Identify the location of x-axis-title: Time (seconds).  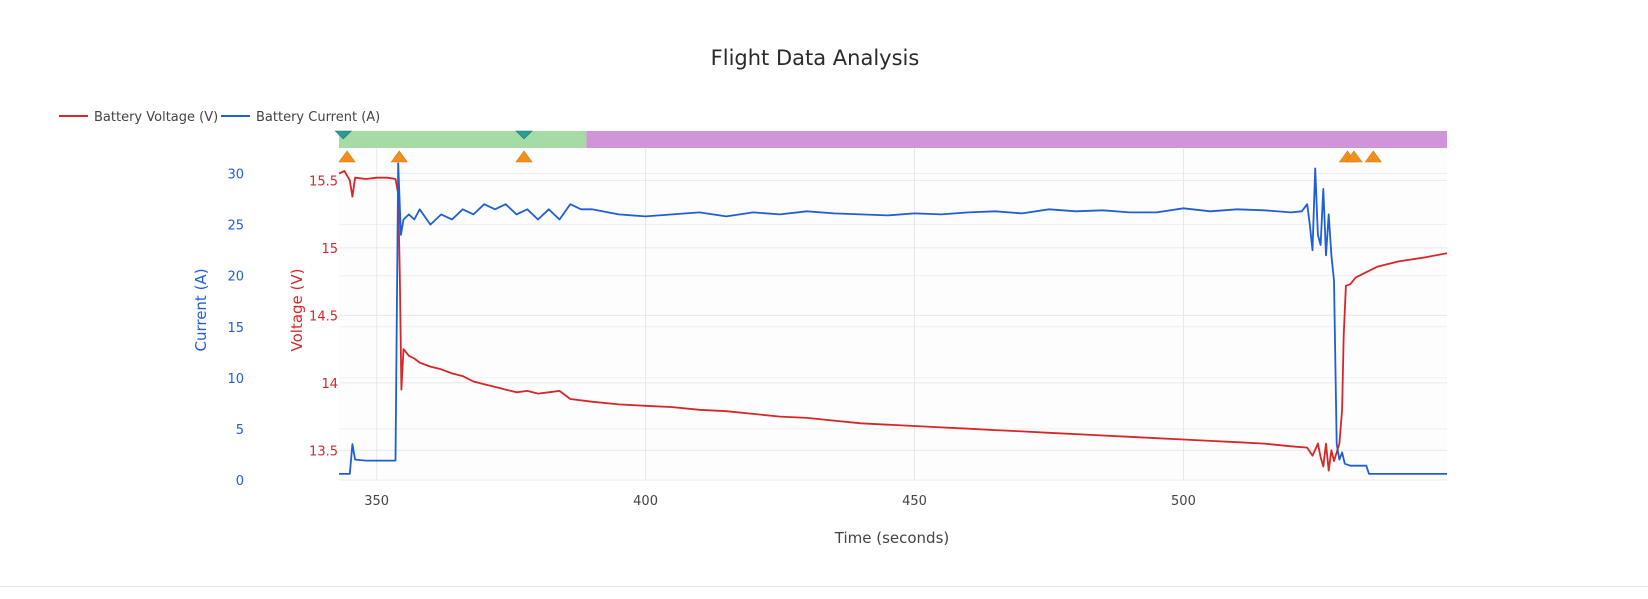
(892, 538).